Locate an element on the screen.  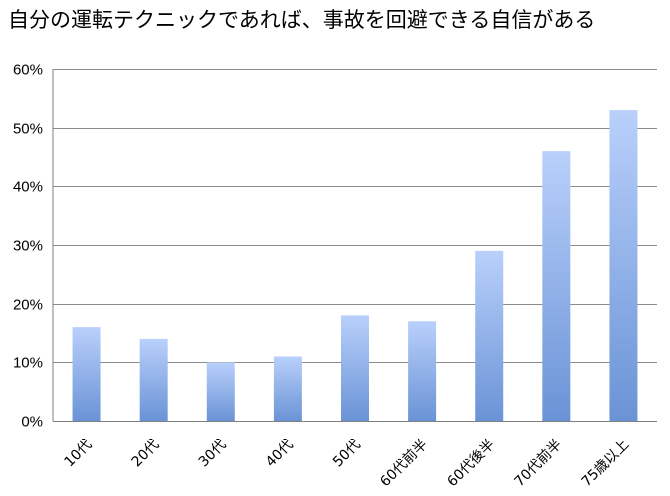
x-tick-label: 30代 is located at coordinates (213, 454).